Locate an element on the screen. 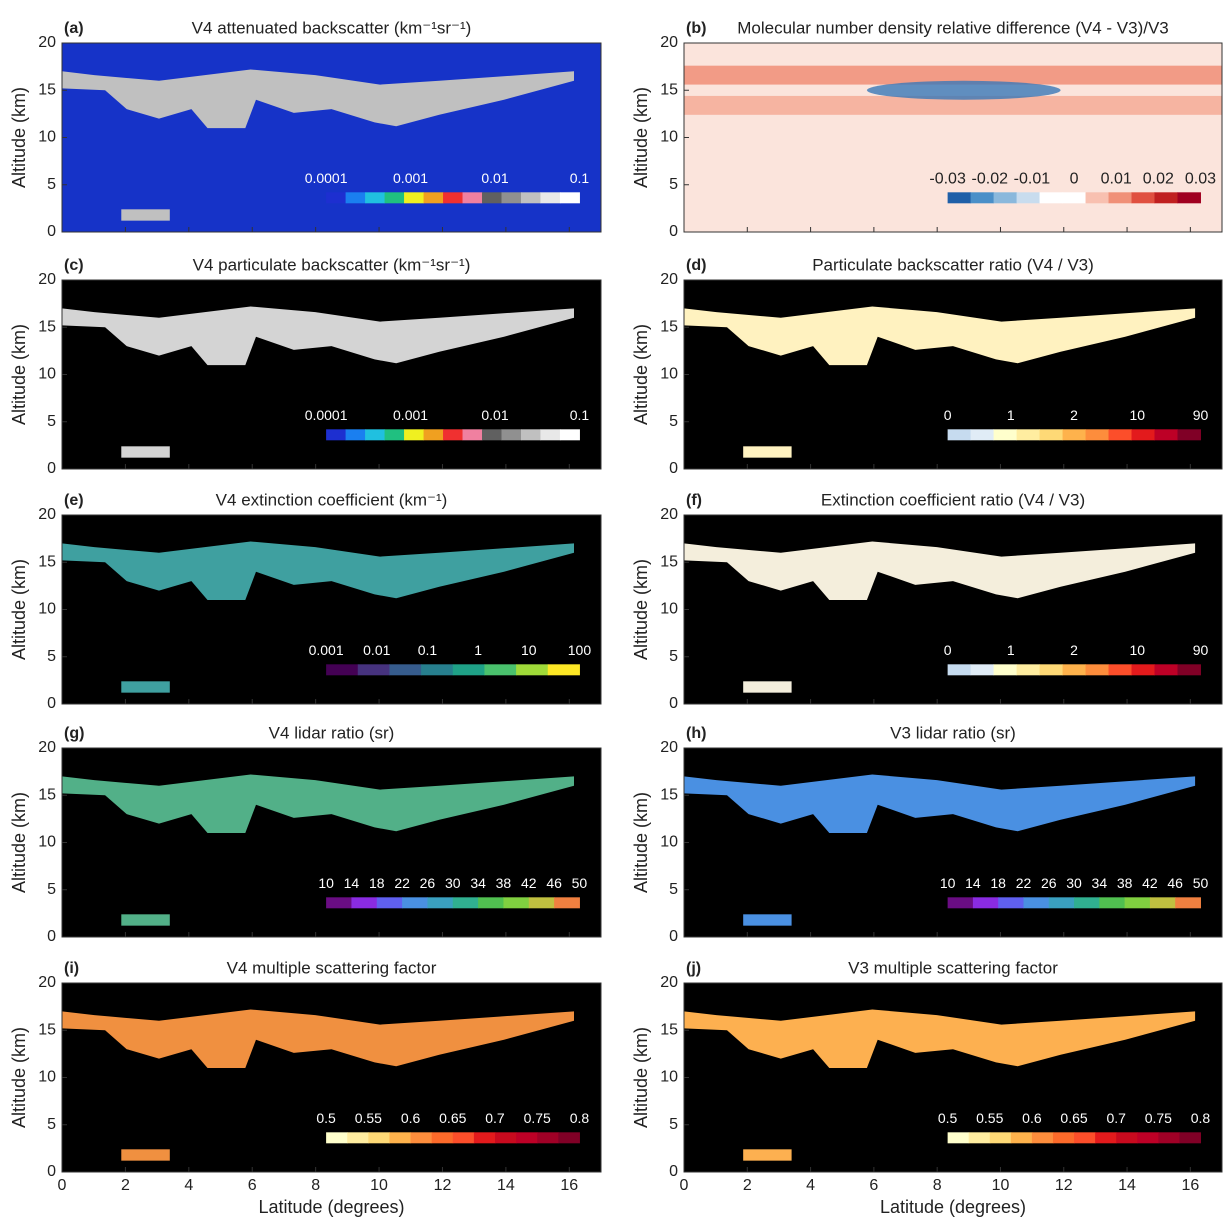 The width and height of the screenshot is (1227, 1230). colorbar-tick-label: 0.001 is located at coordinates (410, 178).